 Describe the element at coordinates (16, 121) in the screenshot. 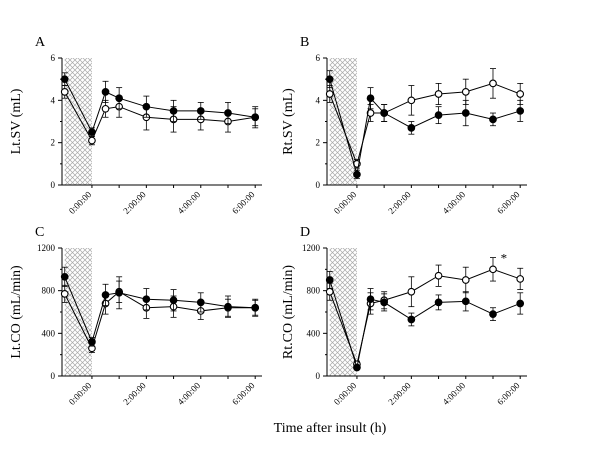

I see `y-axis-label: Lt.SV (mL)` at that location.